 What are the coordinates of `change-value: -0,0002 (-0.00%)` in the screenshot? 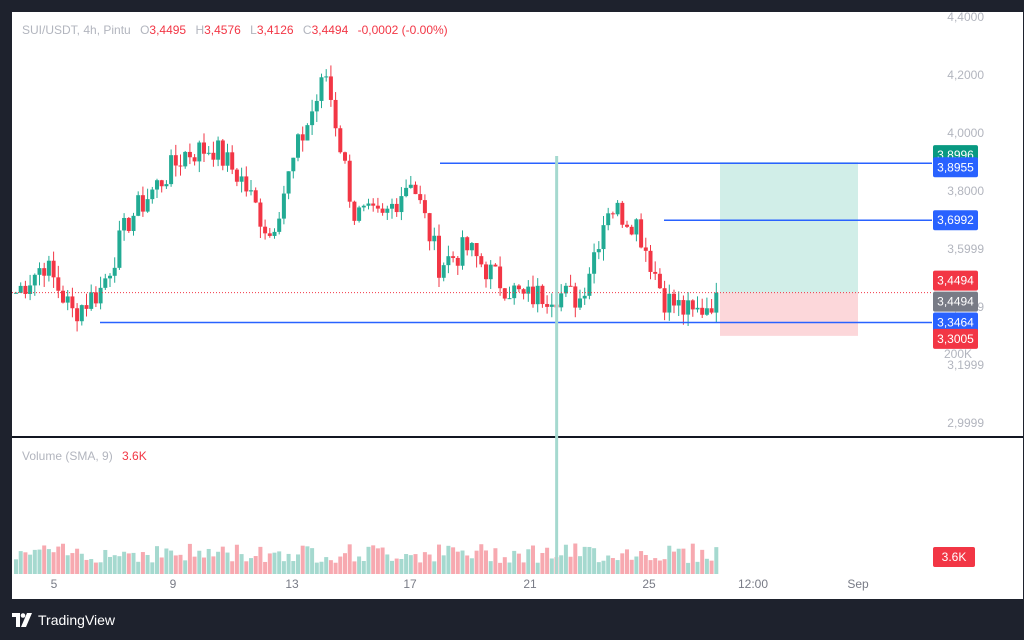 It's located at (402, 30).